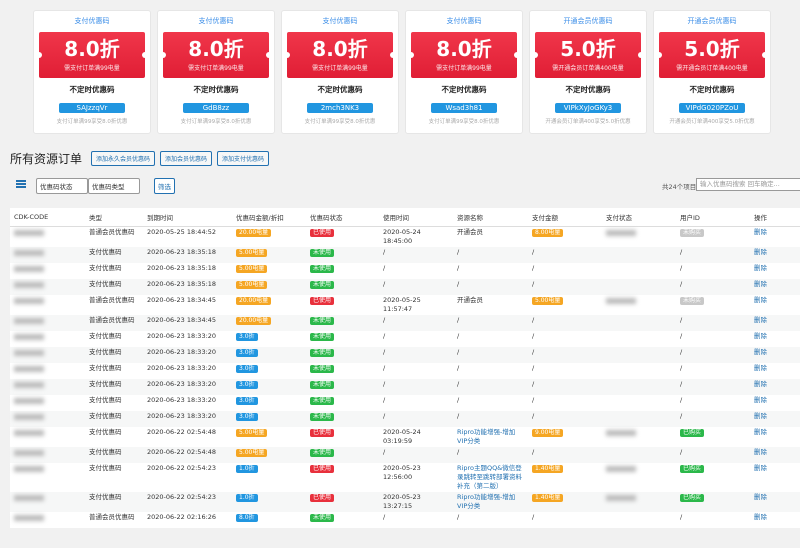  What do you see at coordinates (269, 502) in the screenshot?
I see `cell: 1.0折` at bounding box center [269, 502].